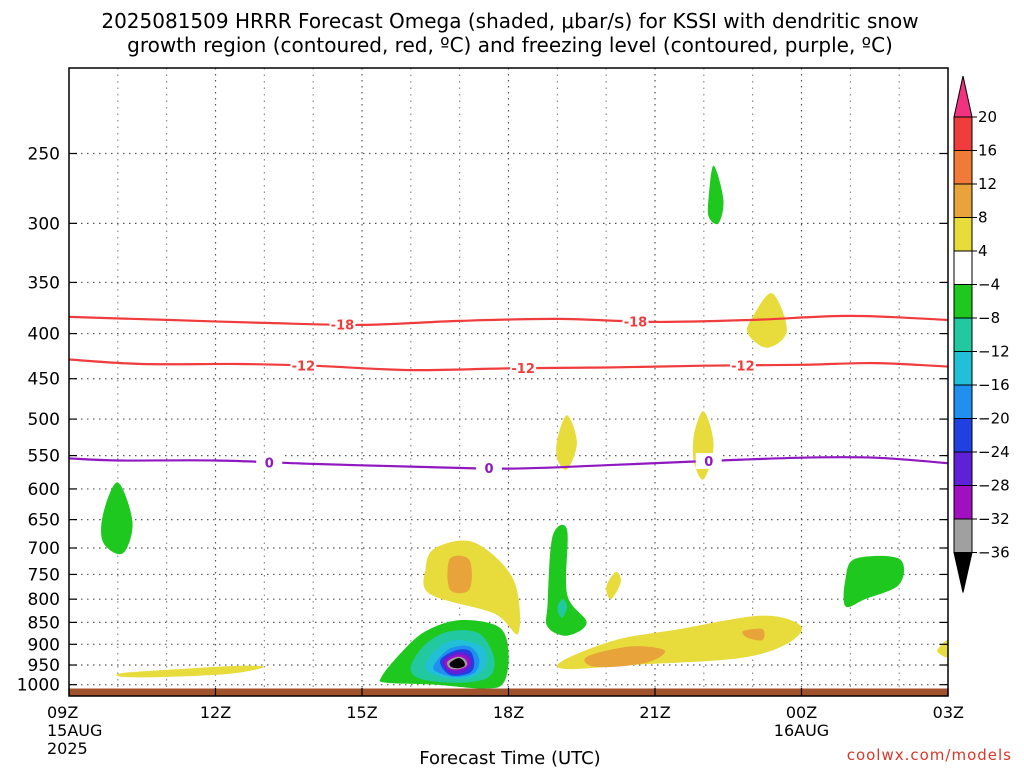  I want to click on colorbar-top-arrow, so click(963, 96).